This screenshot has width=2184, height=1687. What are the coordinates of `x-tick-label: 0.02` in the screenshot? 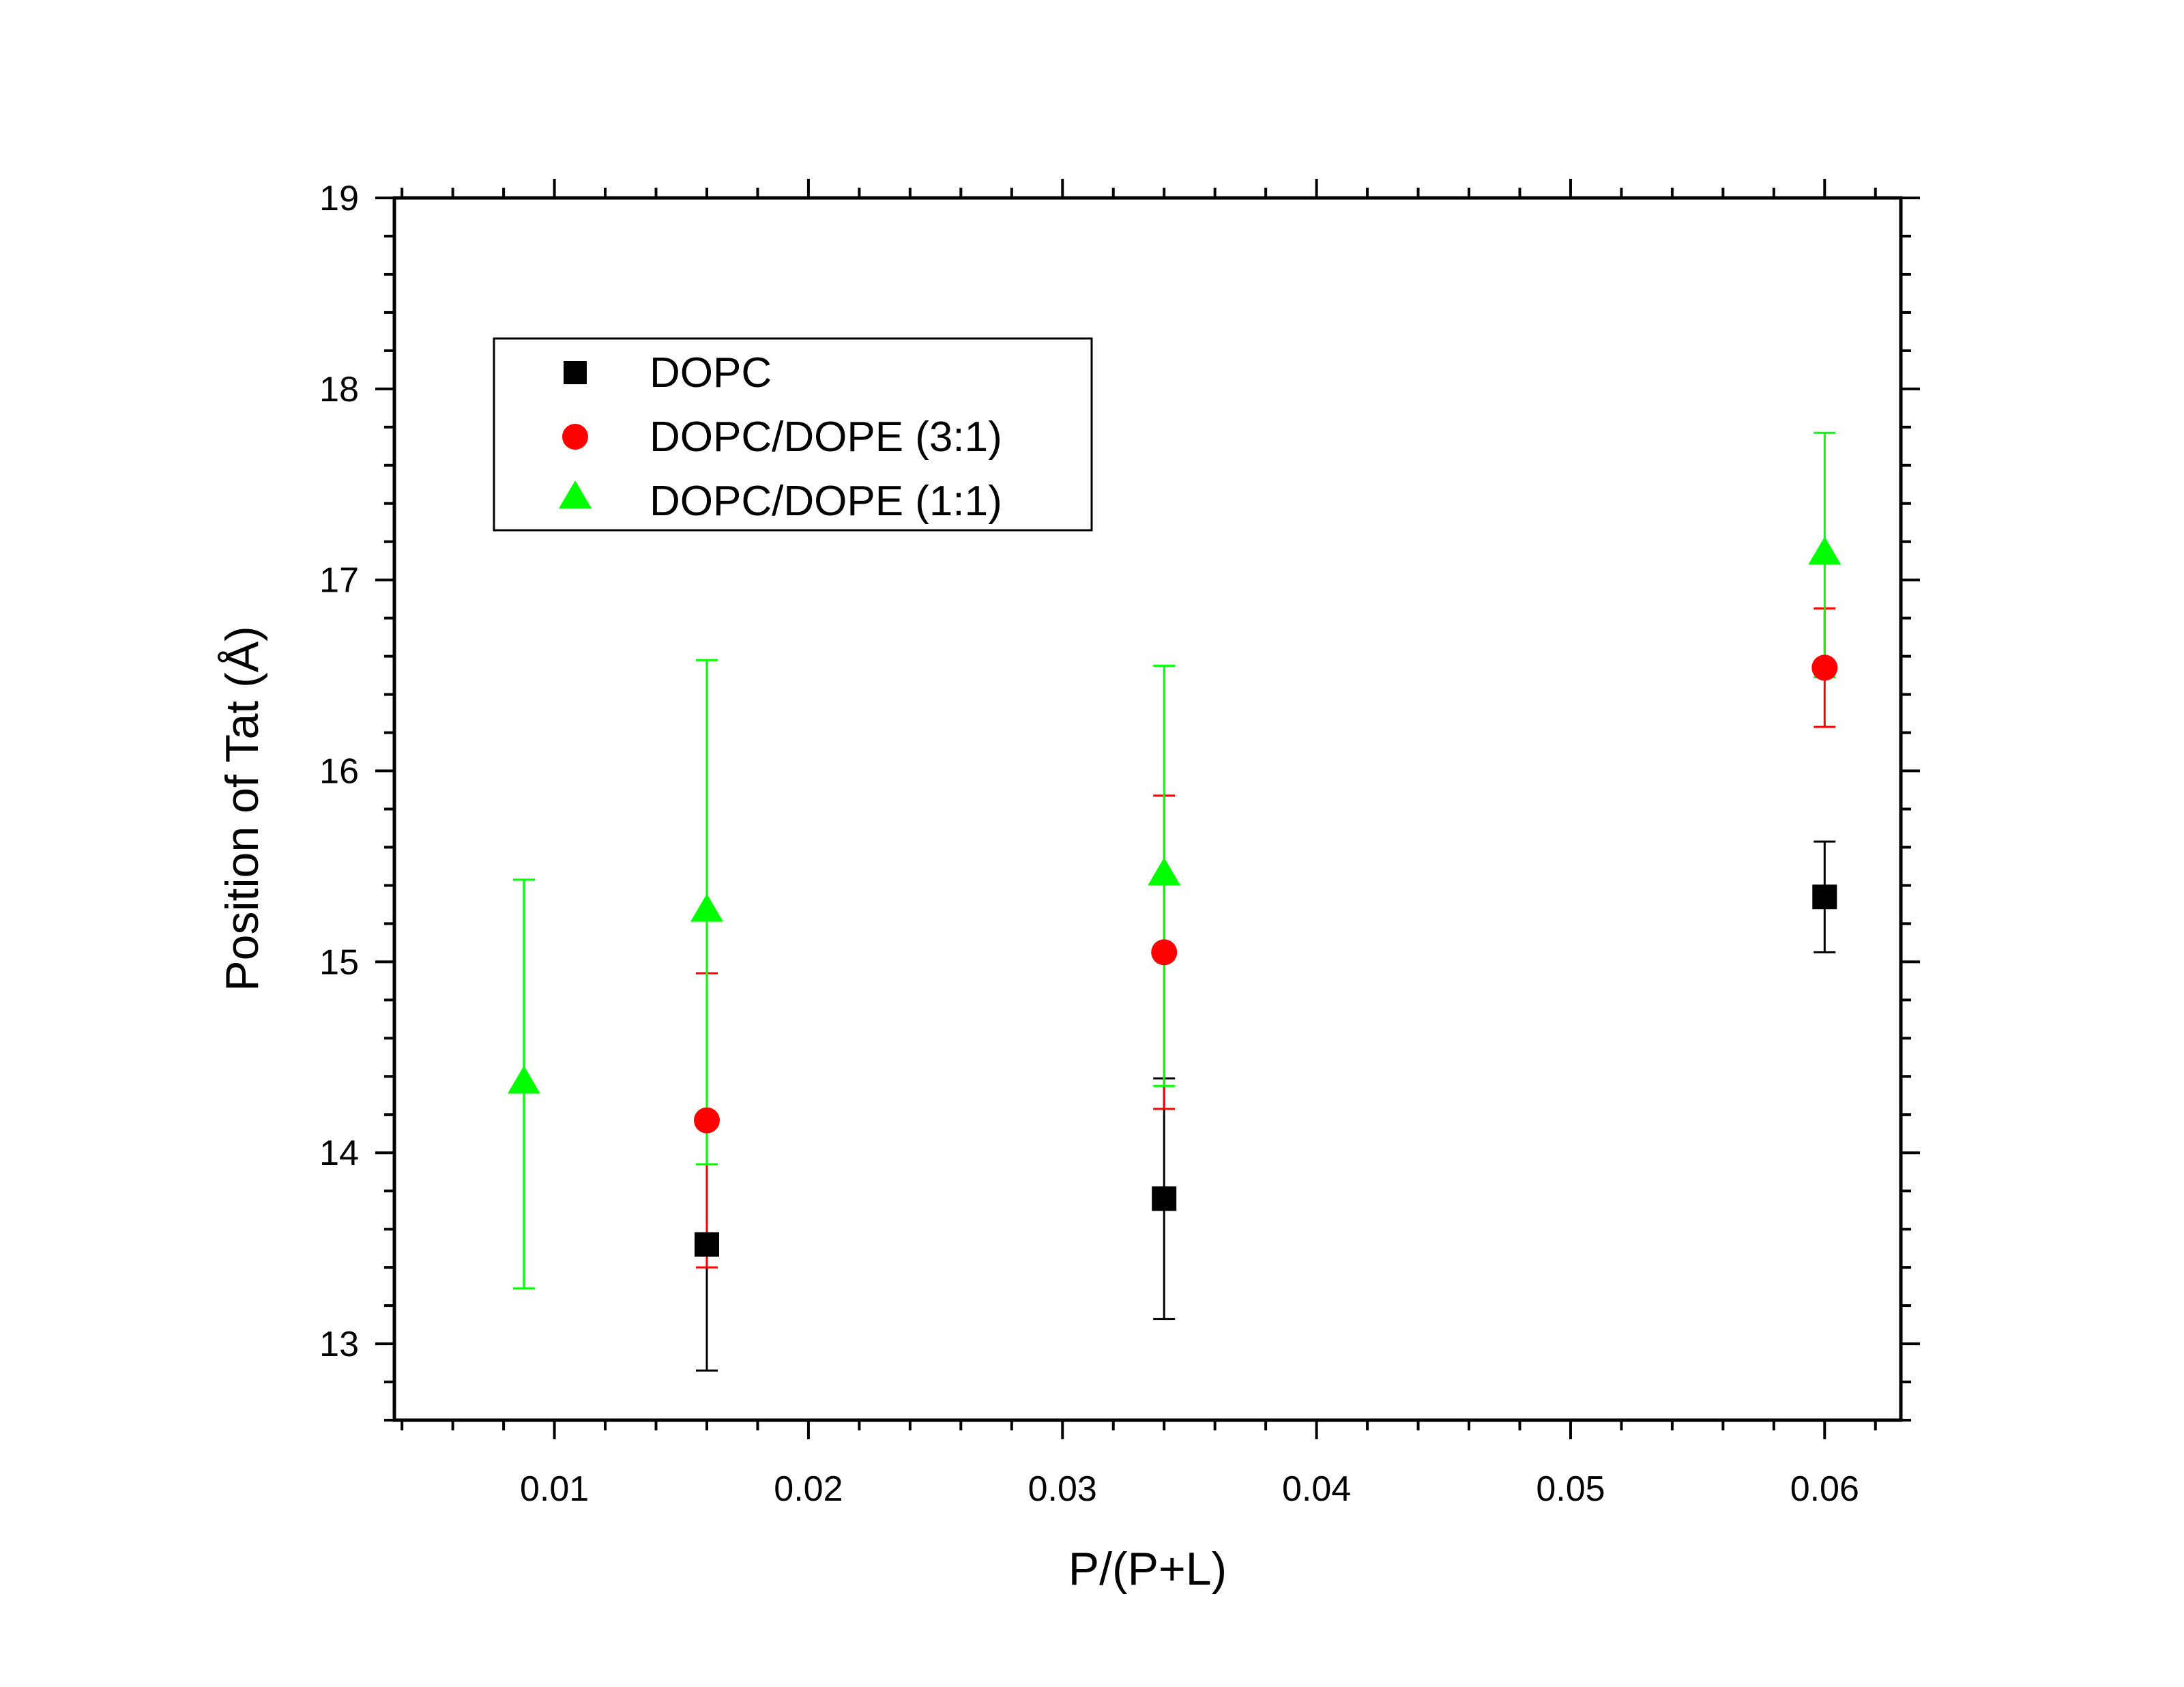 It's located at (808, 1489).